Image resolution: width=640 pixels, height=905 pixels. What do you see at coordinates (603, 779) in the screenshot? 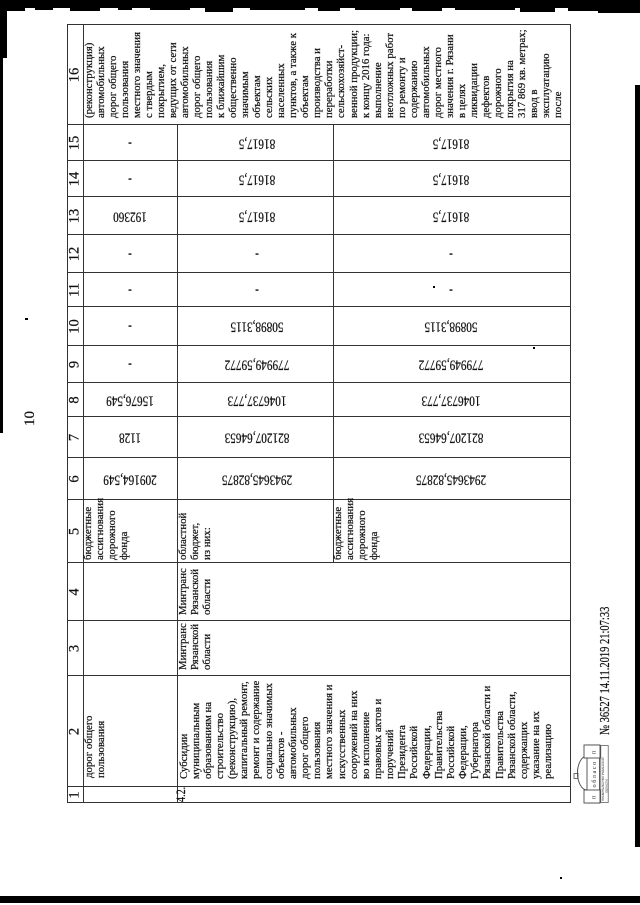
I see `svg-text: ПРАВИТЕЛЬСТВО РЯЗАНСКОЙ` at bounding box center [603, 779].